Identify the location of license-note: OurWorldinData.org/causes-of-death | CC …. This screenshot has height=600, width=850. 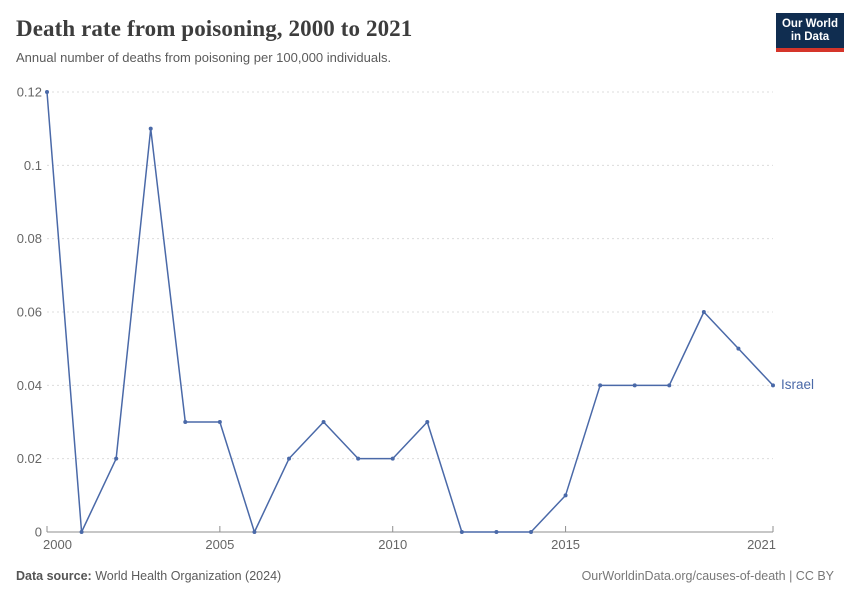
(707, 576).